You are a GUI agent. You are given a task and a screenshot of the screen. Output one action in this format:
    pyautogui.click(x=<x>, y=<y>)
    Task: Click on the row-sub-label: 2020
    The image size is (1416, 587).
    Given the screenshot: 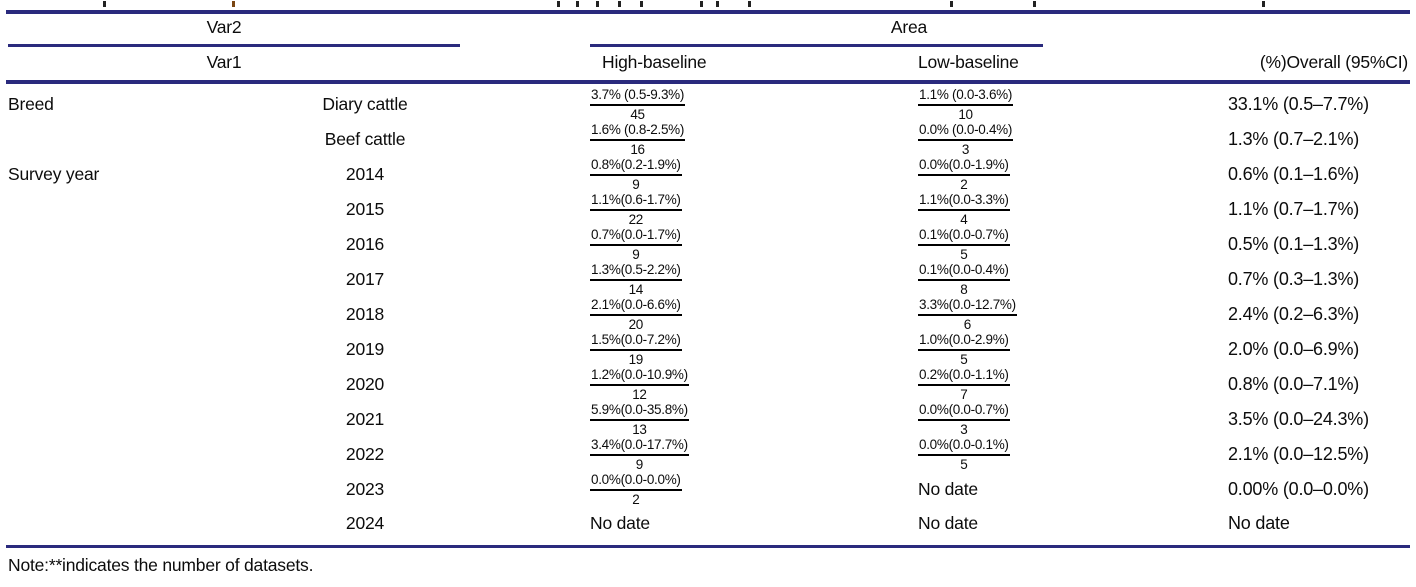 What is the action you would take?
    pyautogui.click(x=365, y=383)
    